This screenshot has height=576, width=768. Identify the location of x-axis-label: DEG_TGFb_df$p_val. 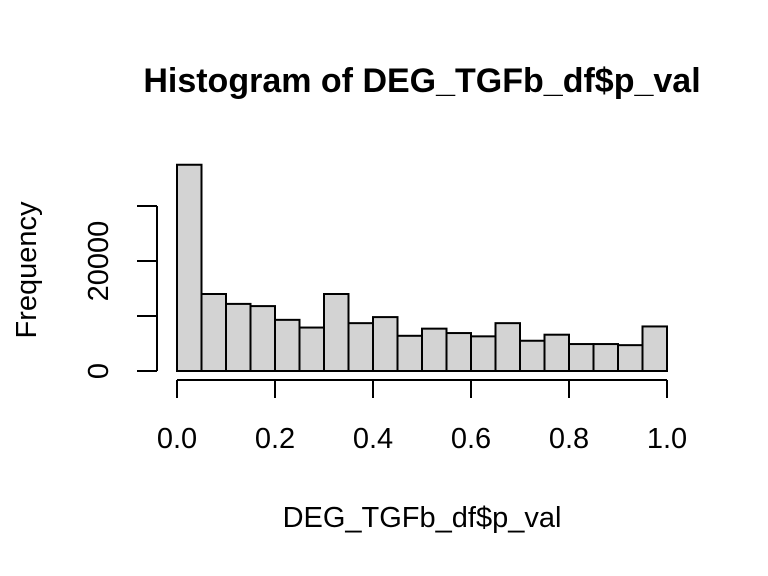
(422, 518).